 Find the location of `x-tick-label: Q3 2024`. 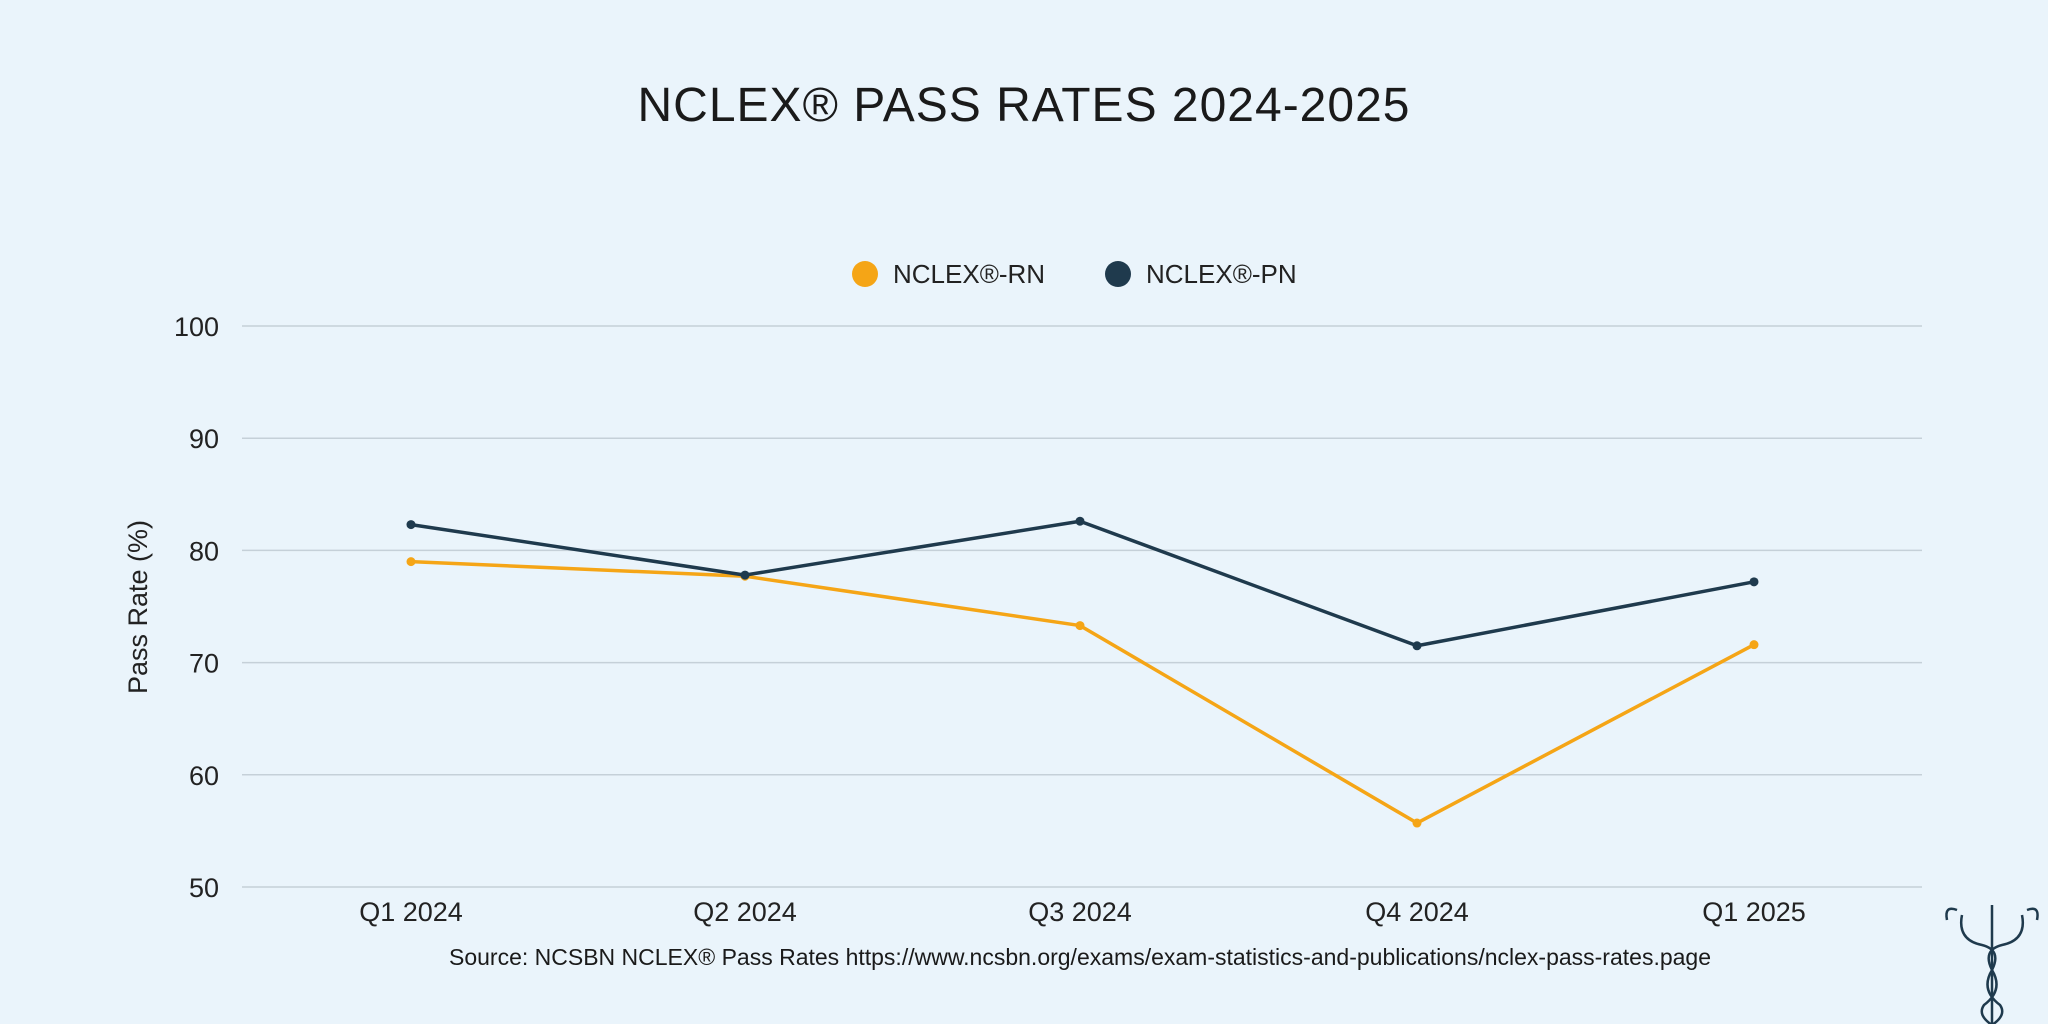

x-tick-label: Q3 2024 is located at coordinates (1080, 912).